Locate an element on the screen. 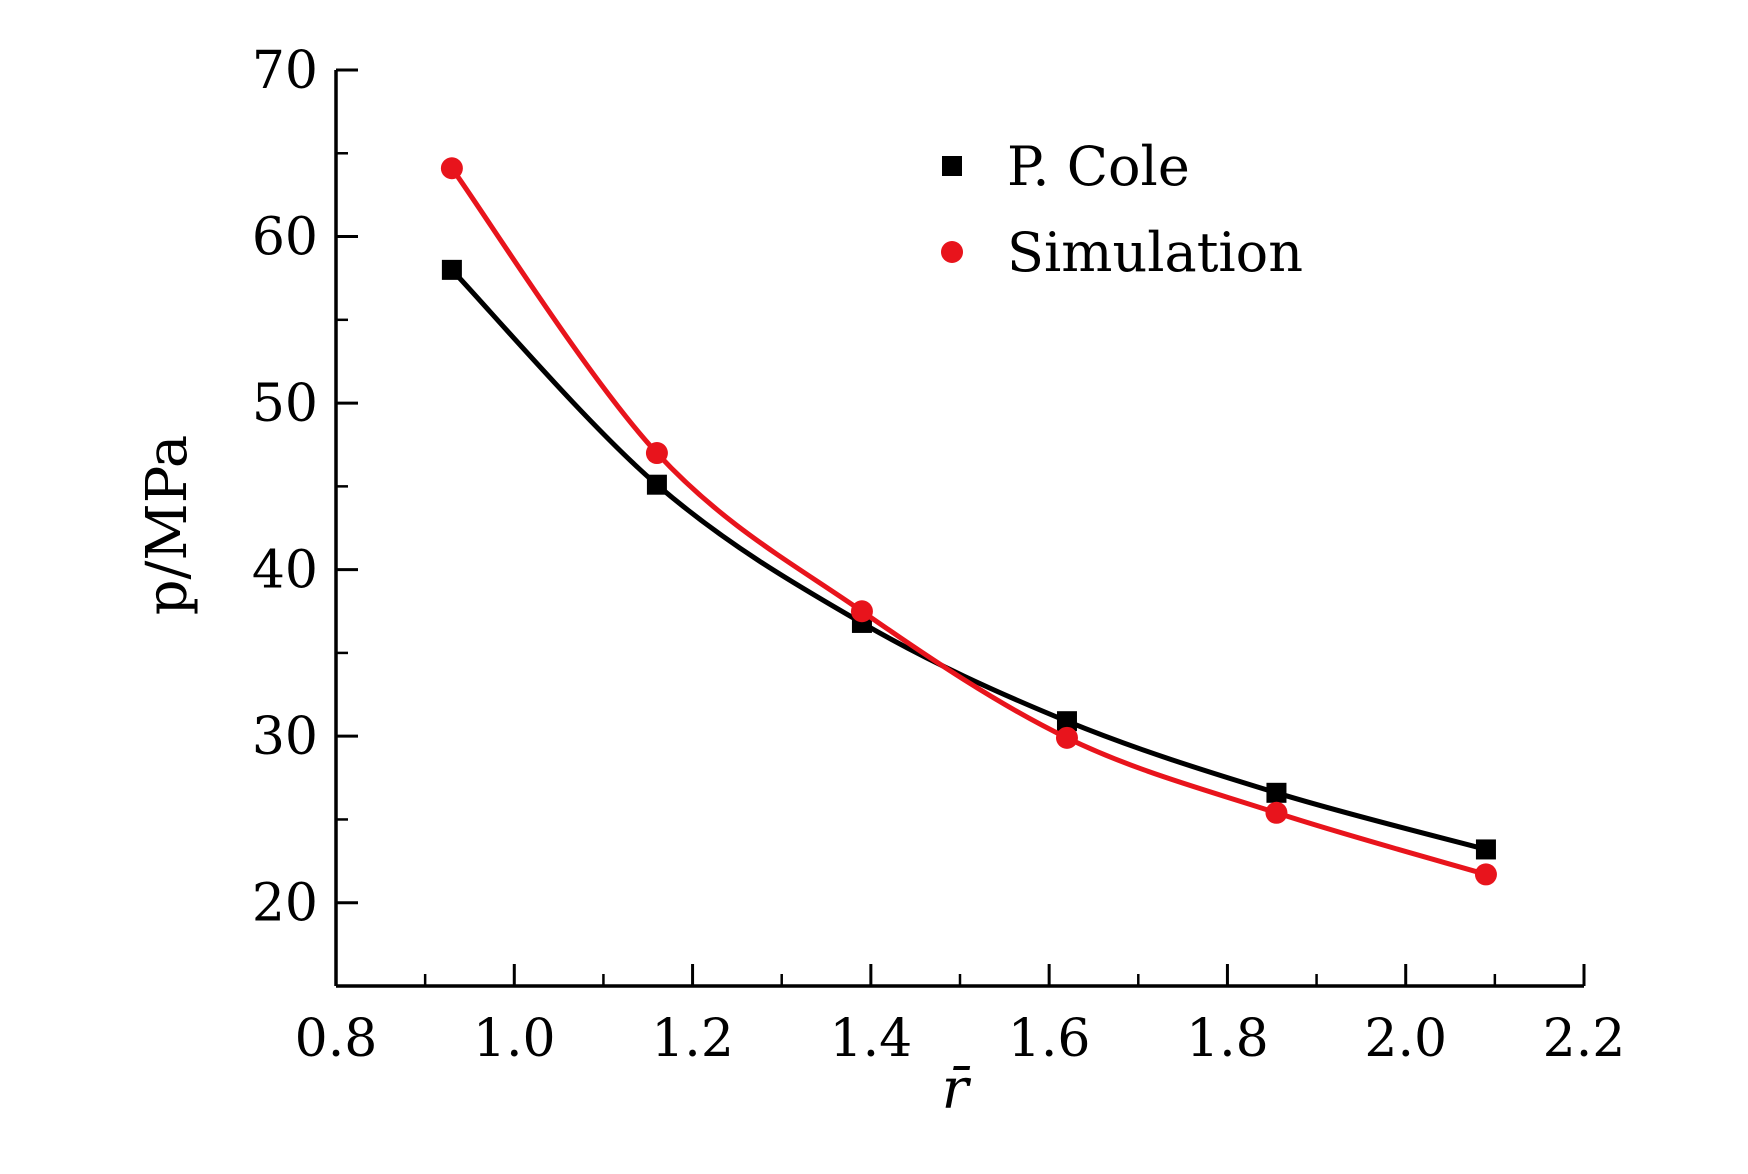 The image size is (1748, 1174). x-tick-label: 2.2 is located at coordinates (1584, 1039).